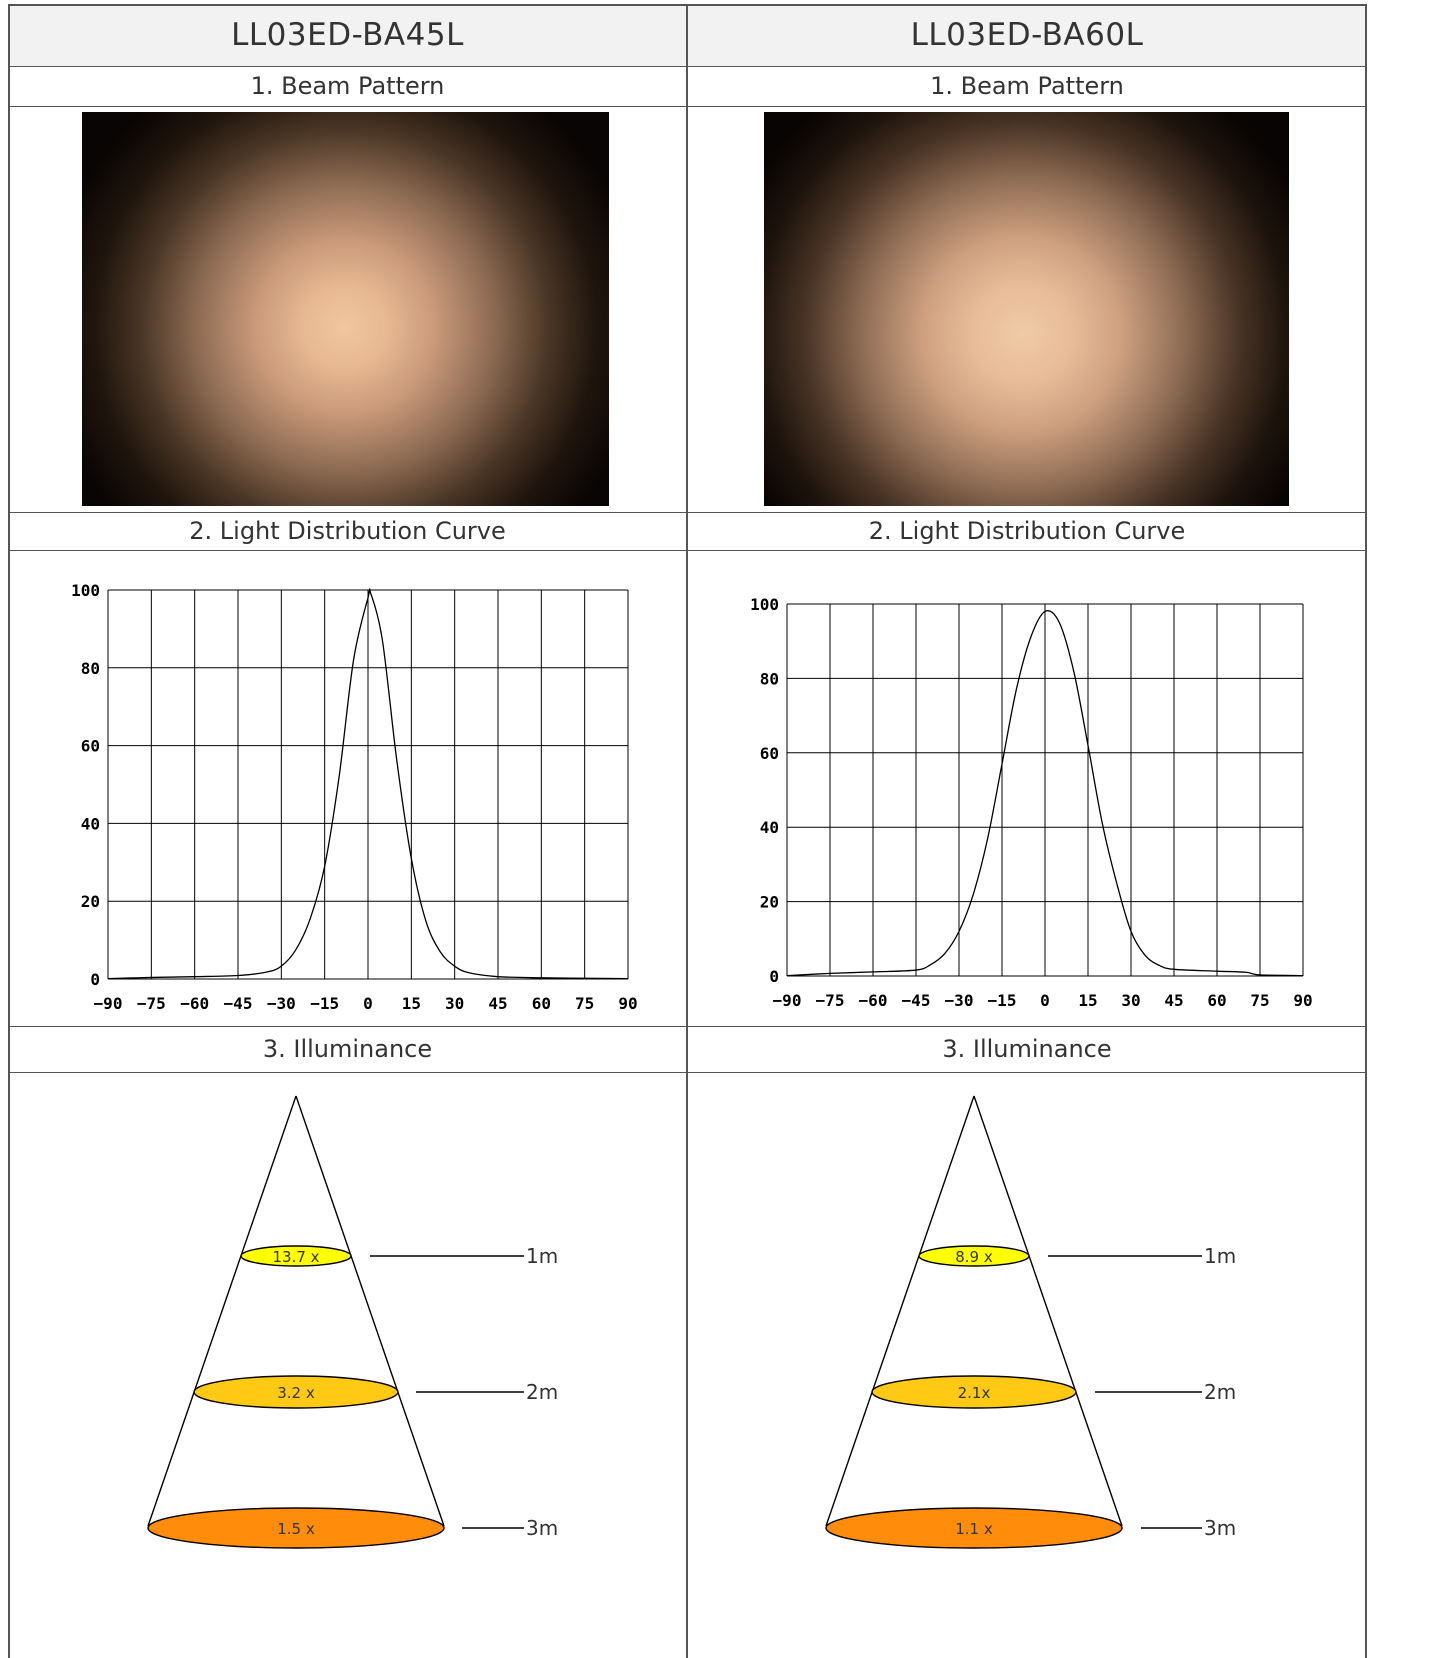 Image resolution: width=1451 pixels, height=1658 pixels. What do you see at coordinates (1027, 1049) in the screenshot?
I see `illuminance-label-right: 3. Illuminance` at bounding box center [1027, 1049].